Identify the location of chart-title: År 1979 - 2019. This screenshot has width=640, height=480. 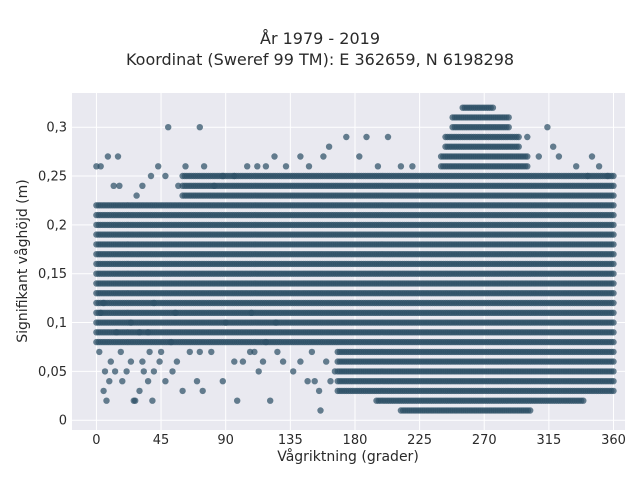
(320, 38).